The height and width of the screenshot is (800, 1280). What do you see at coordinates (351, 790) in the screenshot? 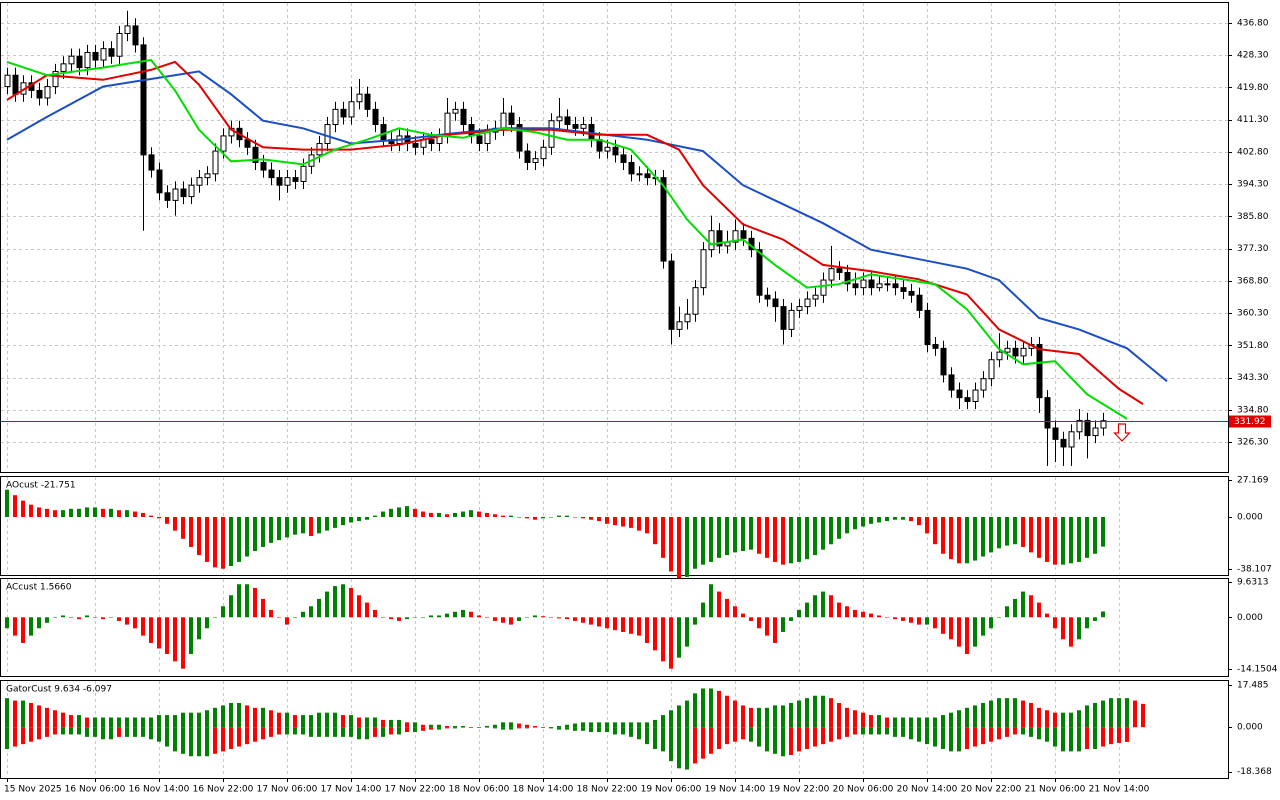
I see `x-tick-label: 17 Nov 14:00` at bounding box center [351, 790].